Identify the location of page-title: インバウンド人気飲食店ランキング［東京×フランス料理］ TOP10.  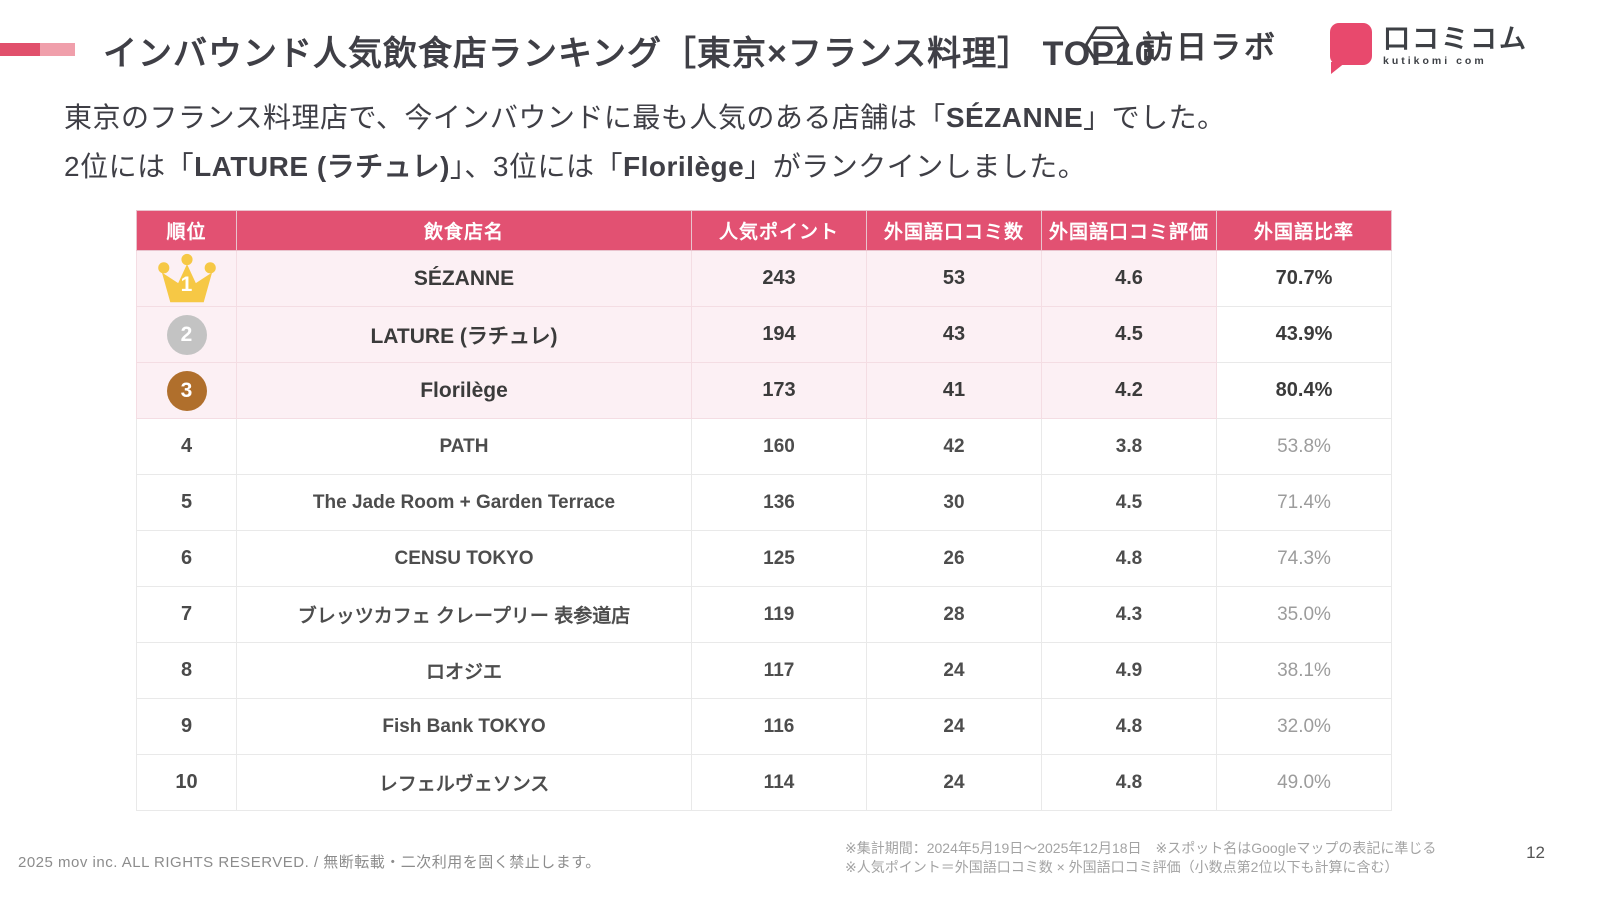
(629, 54).